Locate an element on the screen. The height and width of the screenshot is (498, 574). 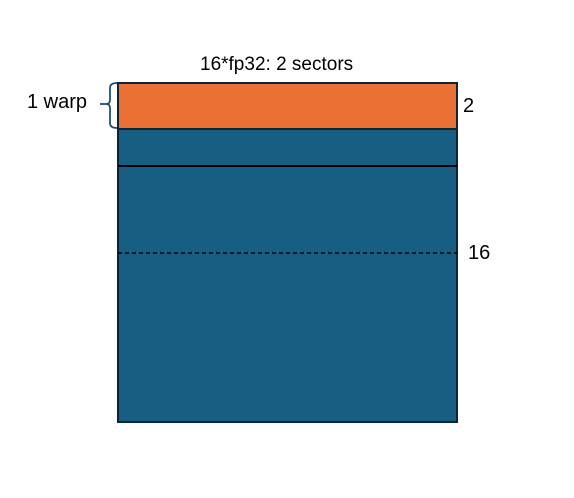
warp-row-highlight is located at coordinates (287, 106).